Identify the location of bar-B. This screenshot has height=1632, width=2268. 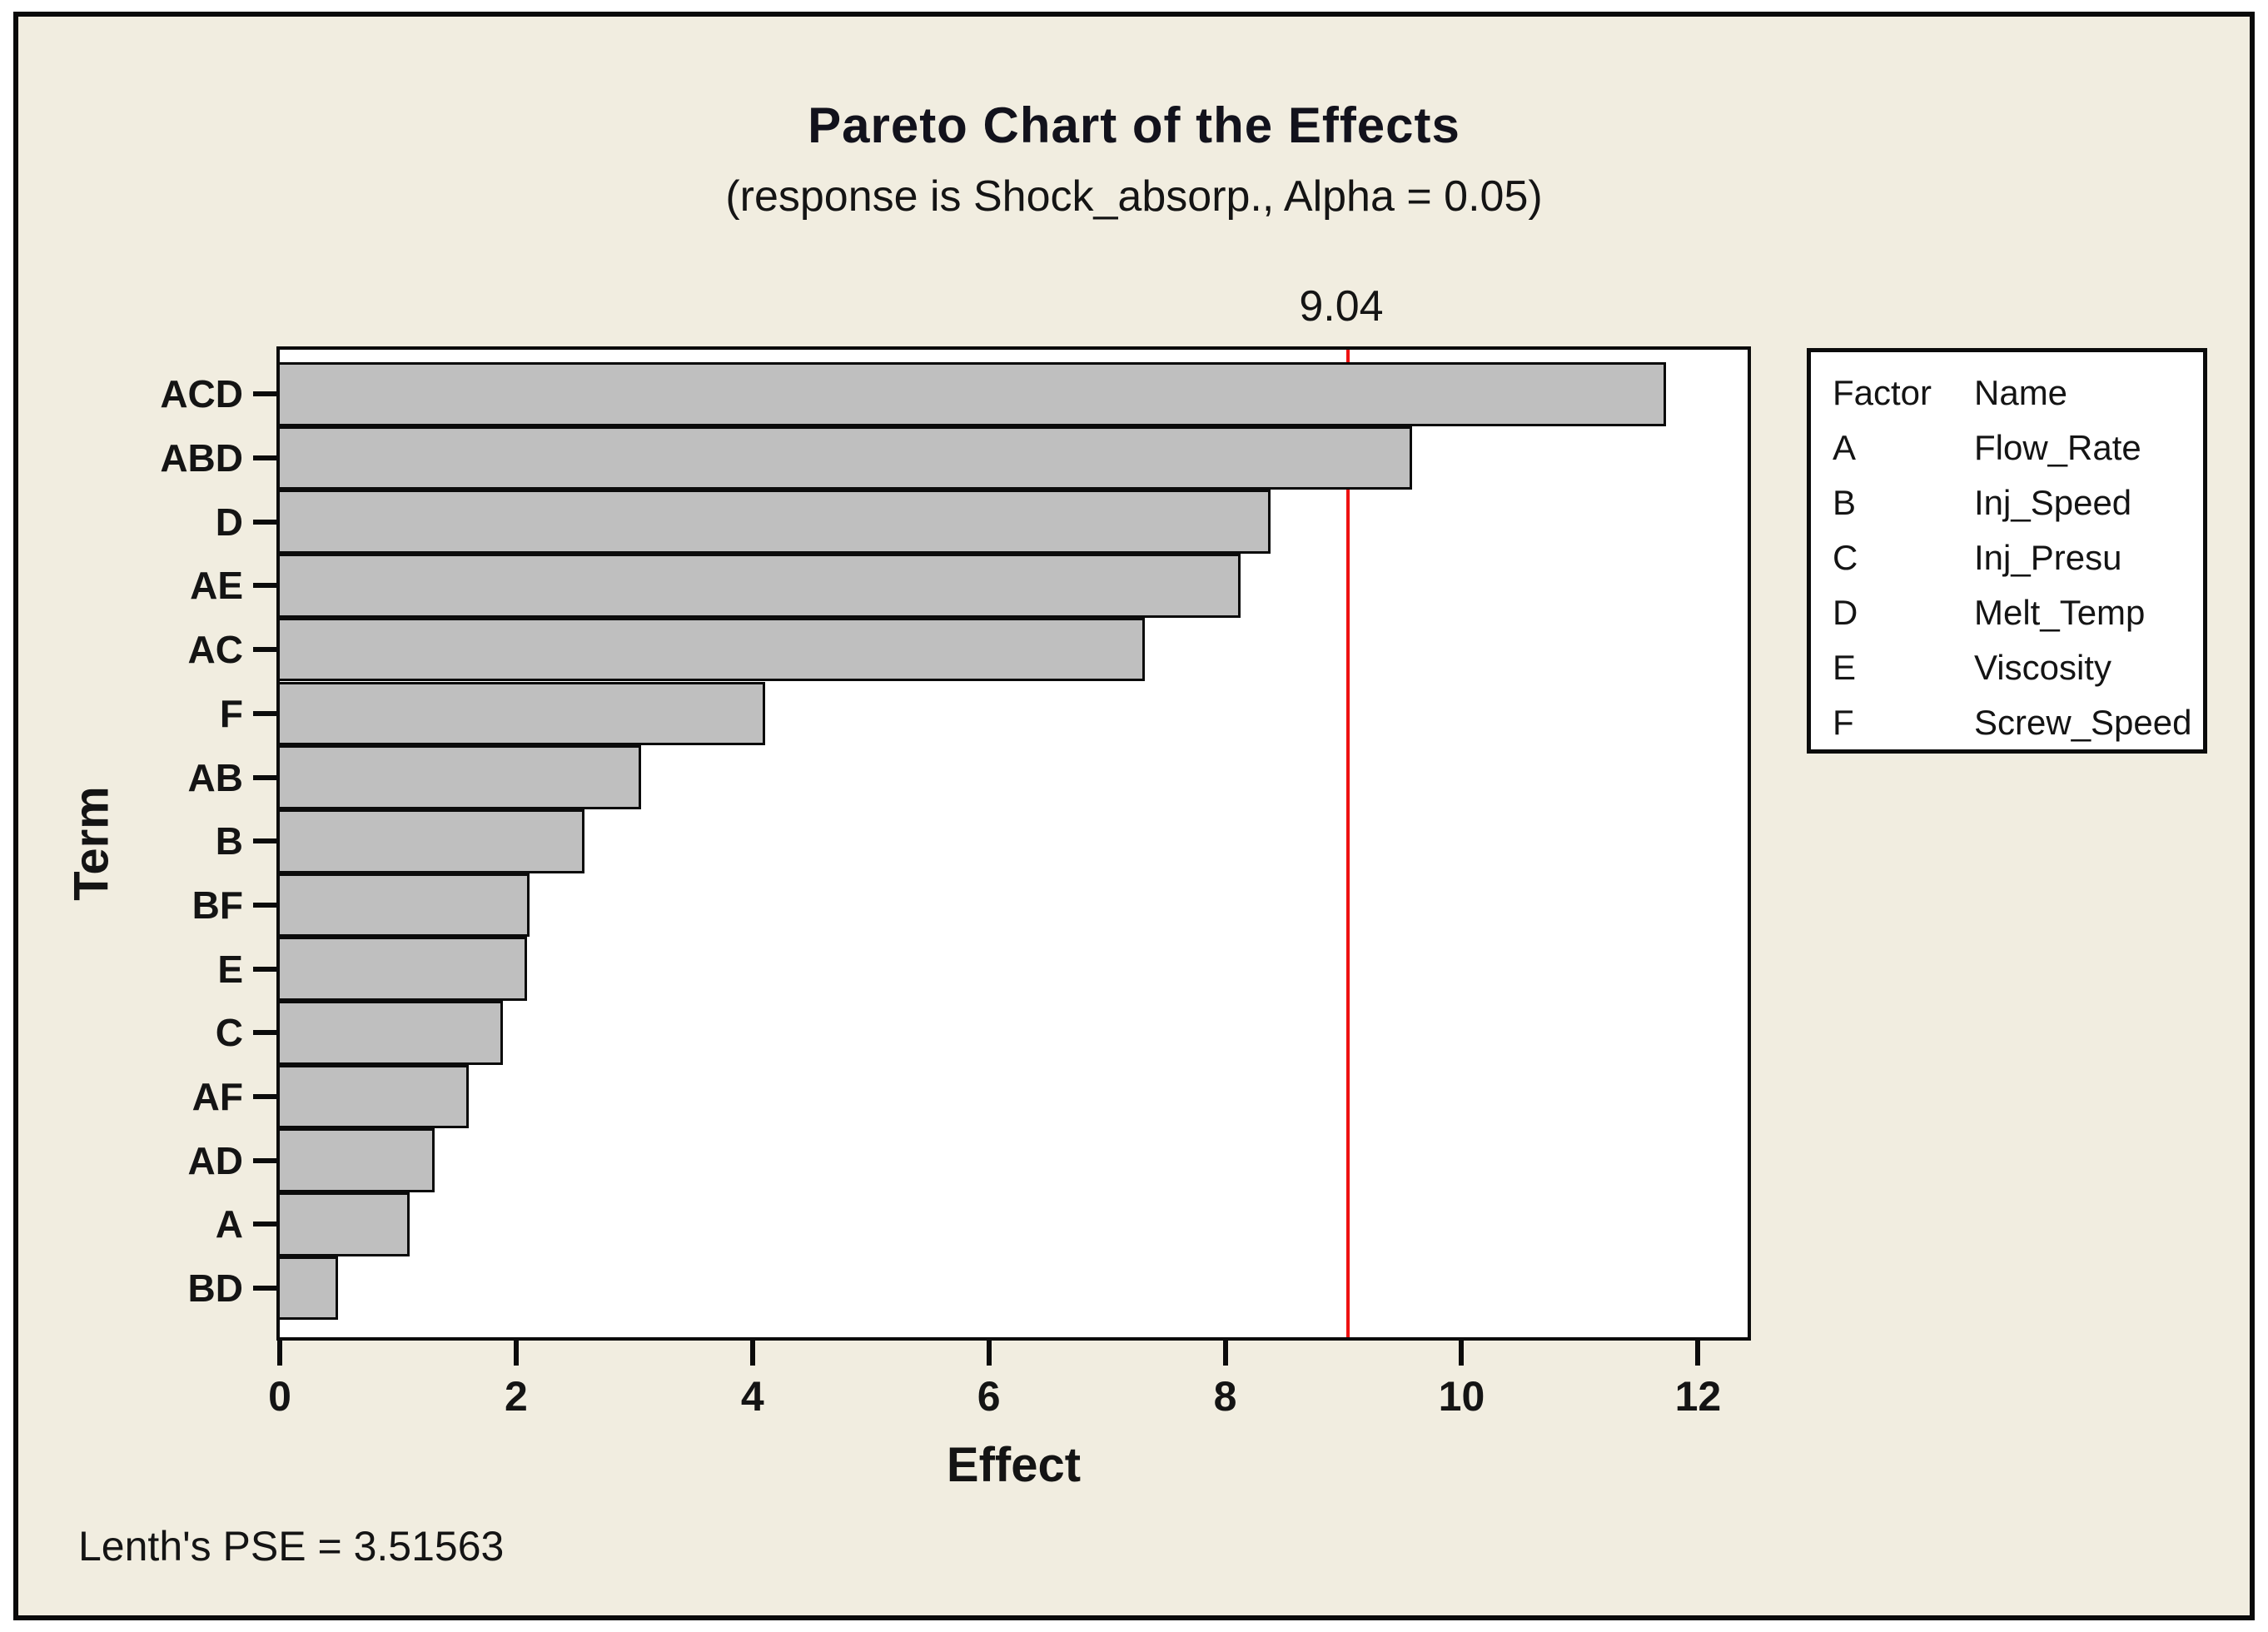
(433, 841).